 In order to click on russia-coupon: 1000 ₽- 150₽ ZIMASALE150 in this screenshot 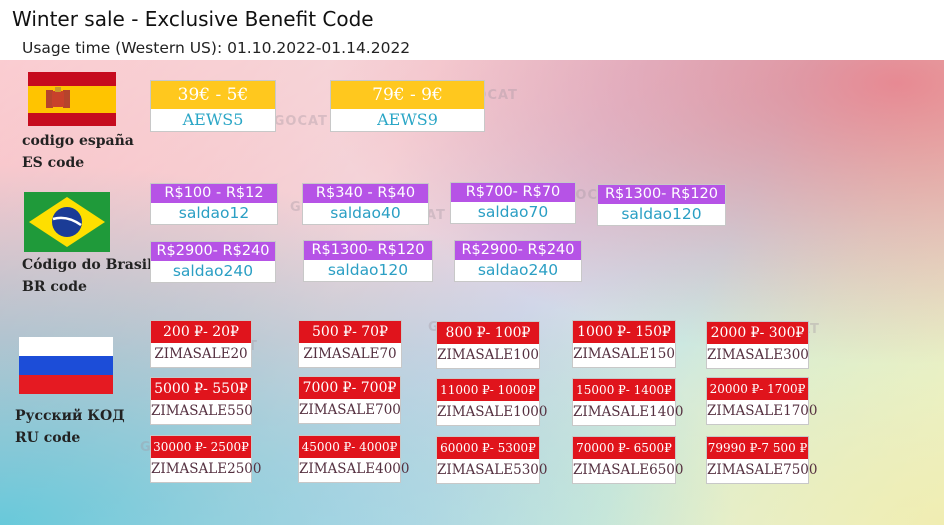, I will do `click(624, 344)`.